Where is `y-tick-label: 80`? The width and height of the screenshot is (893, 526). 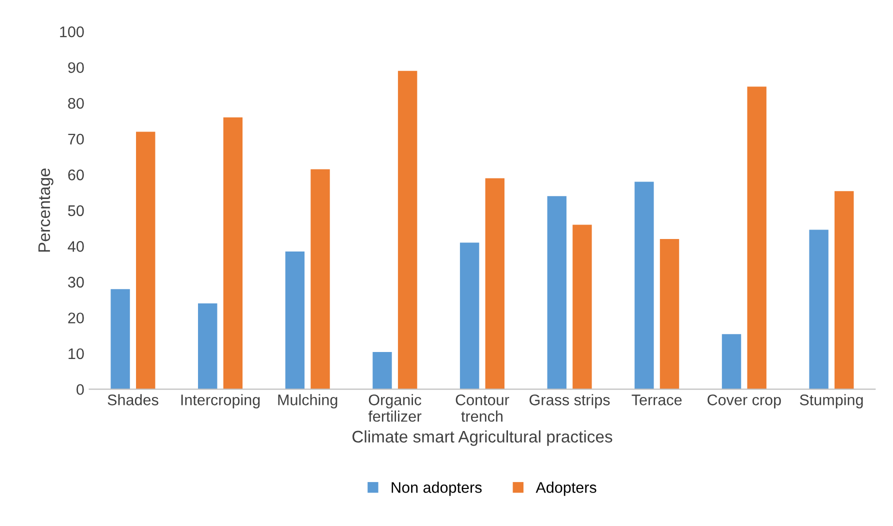
y-tick-label: 80 is located at coordinates (76, 103).